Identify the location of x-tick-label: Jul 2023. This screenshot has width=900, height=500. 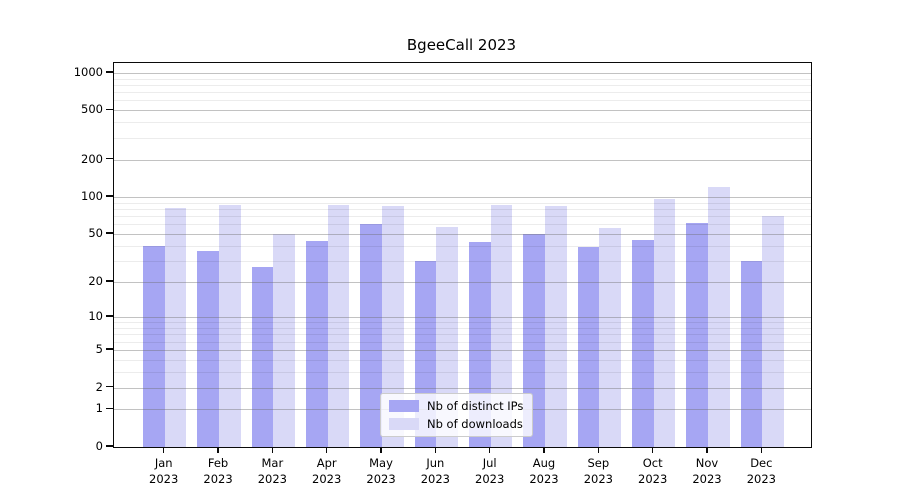
(490, 471).